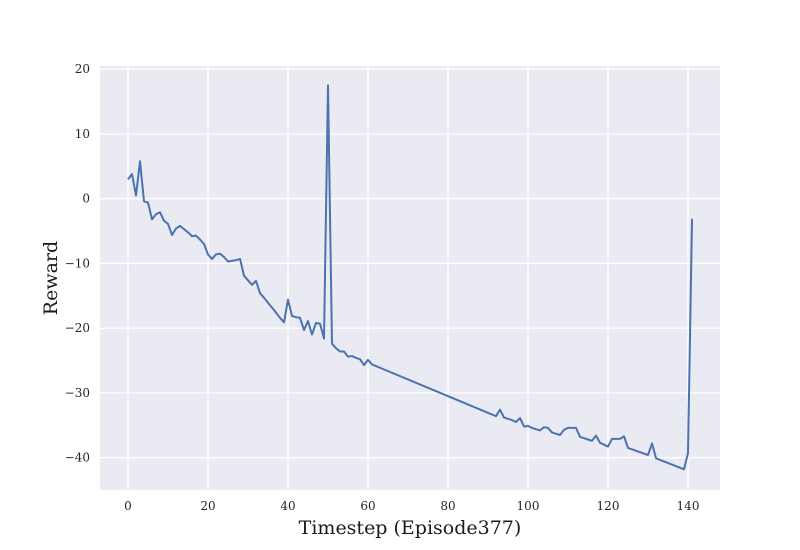  I want to click on y-tick-labels: 20 10 0 −10 −20 −30 −40, so click(77, 263).